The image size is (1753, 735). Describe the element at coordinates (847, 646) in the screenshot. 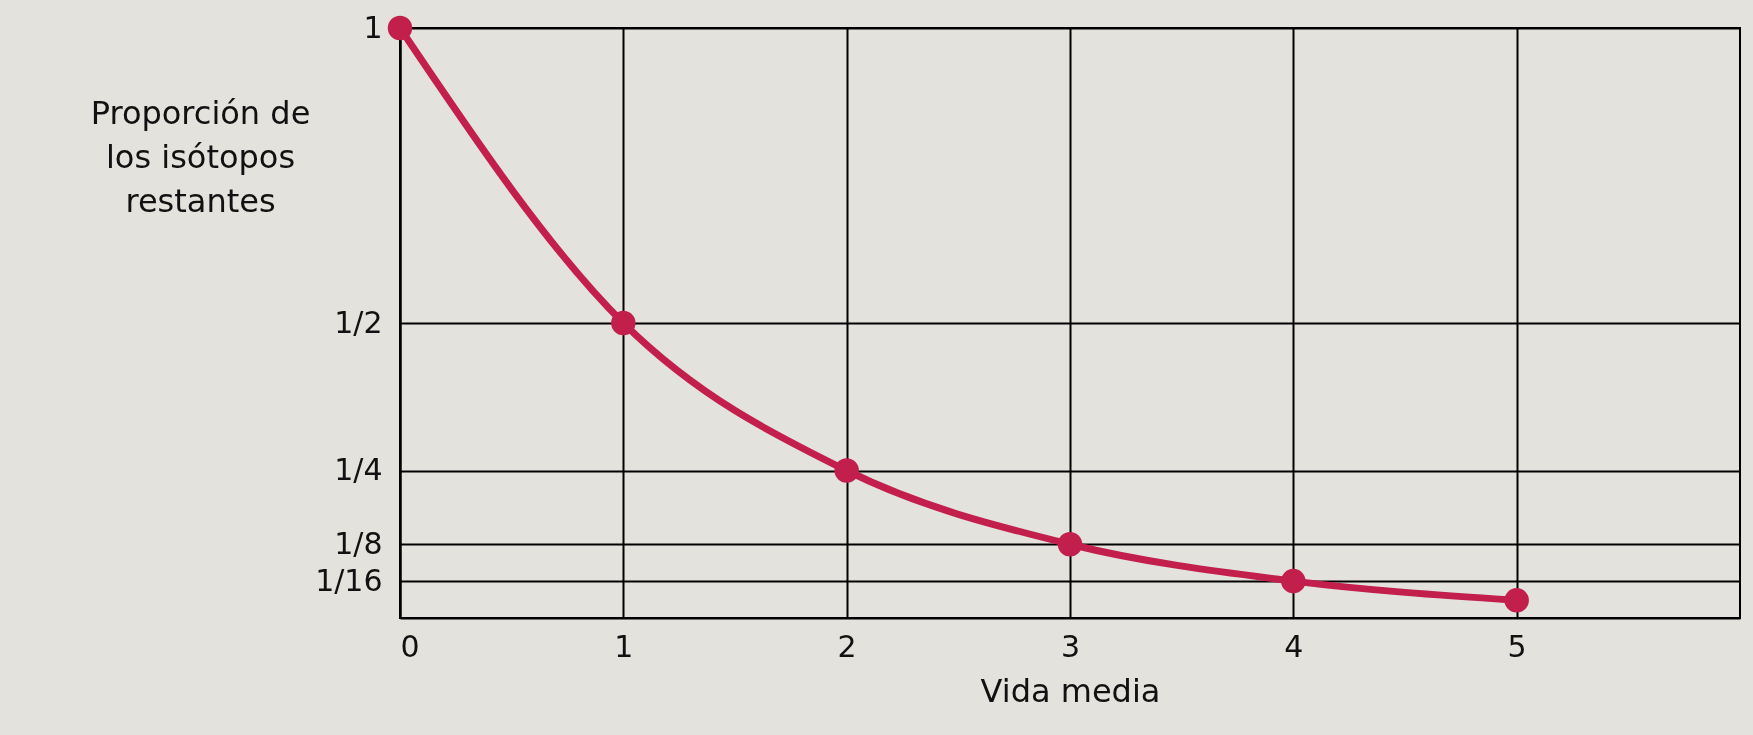

I see `x-tick-label: 2` at that location.